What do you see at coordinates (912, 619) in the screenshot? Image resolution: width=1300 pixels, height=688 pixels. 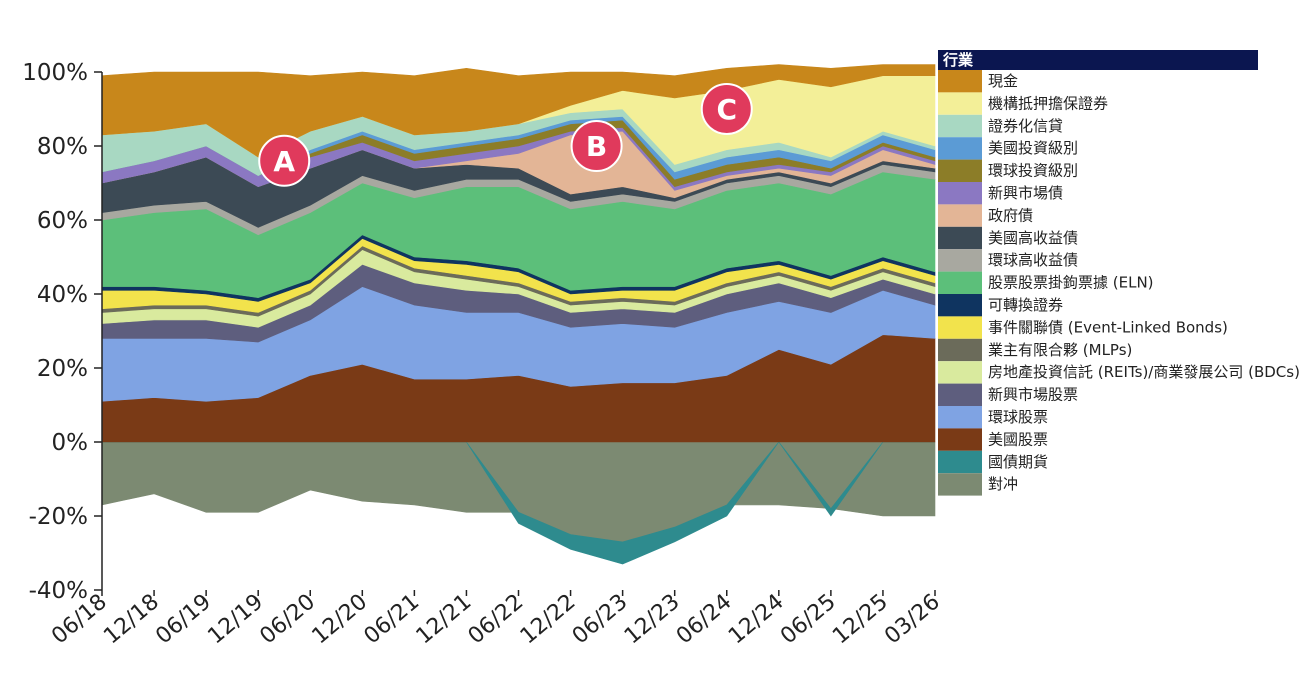 I see `x-tick-label: 03/26` at bounding box center [912, 619].